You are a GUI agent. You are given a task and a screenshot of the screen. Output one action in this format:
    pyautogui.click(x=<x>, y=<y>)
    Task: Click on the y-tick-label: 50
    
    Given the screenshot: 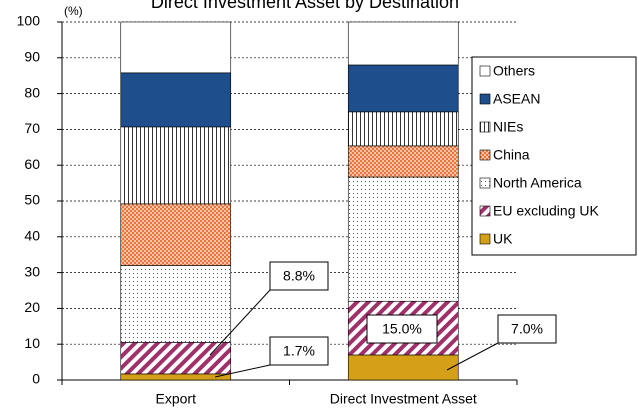 What is the action you would take?
    pyautogui.click(x=32, y=200)
    